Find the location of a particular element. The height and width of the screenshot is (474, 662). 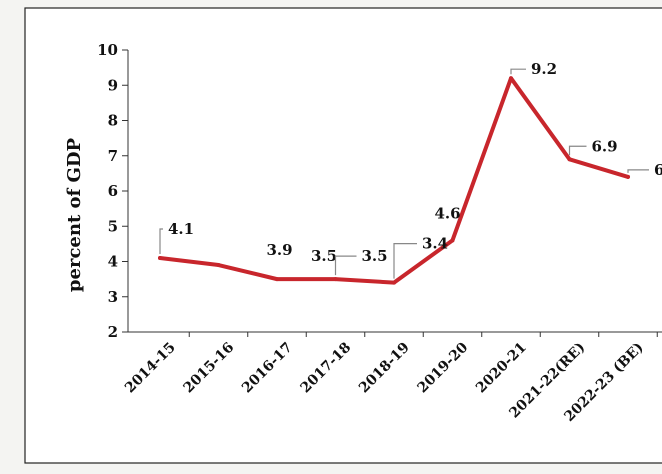

y-tick-label: 3 is located at coordinates (113, 297).